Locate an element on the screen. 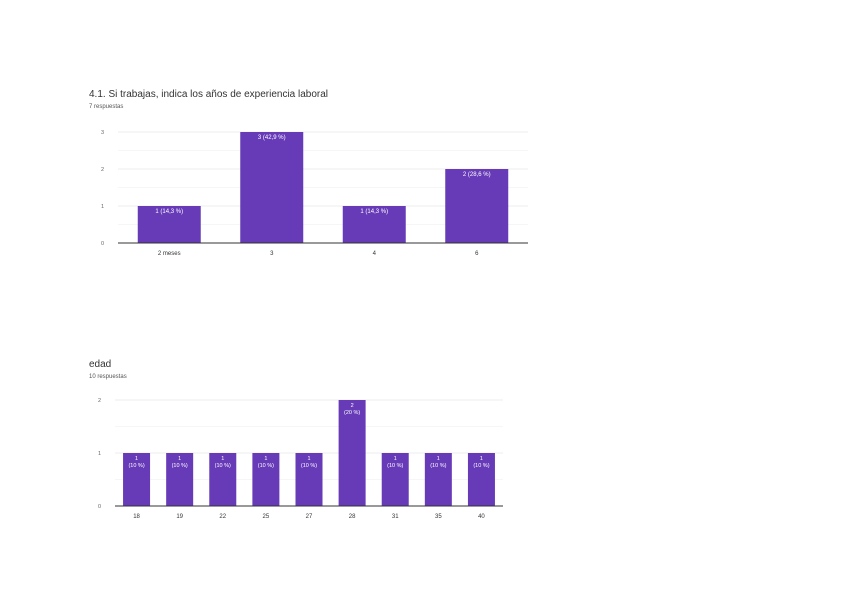  x-tick-label: 31 is located at coordinates (395, 517).